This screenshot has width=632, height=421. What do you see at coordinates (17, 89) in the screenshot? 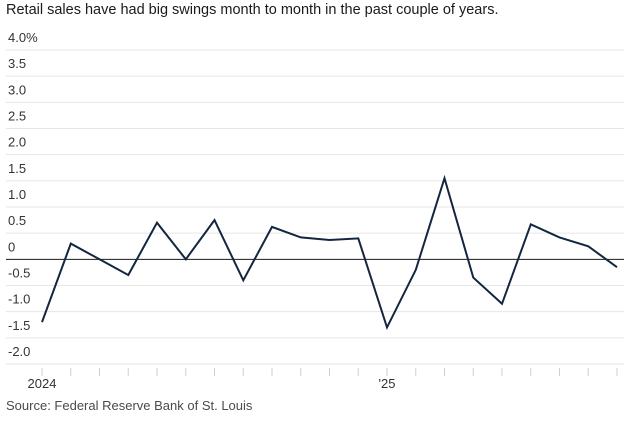
I see `y-tick-label: 3.0` at bounding box center [17, 89].